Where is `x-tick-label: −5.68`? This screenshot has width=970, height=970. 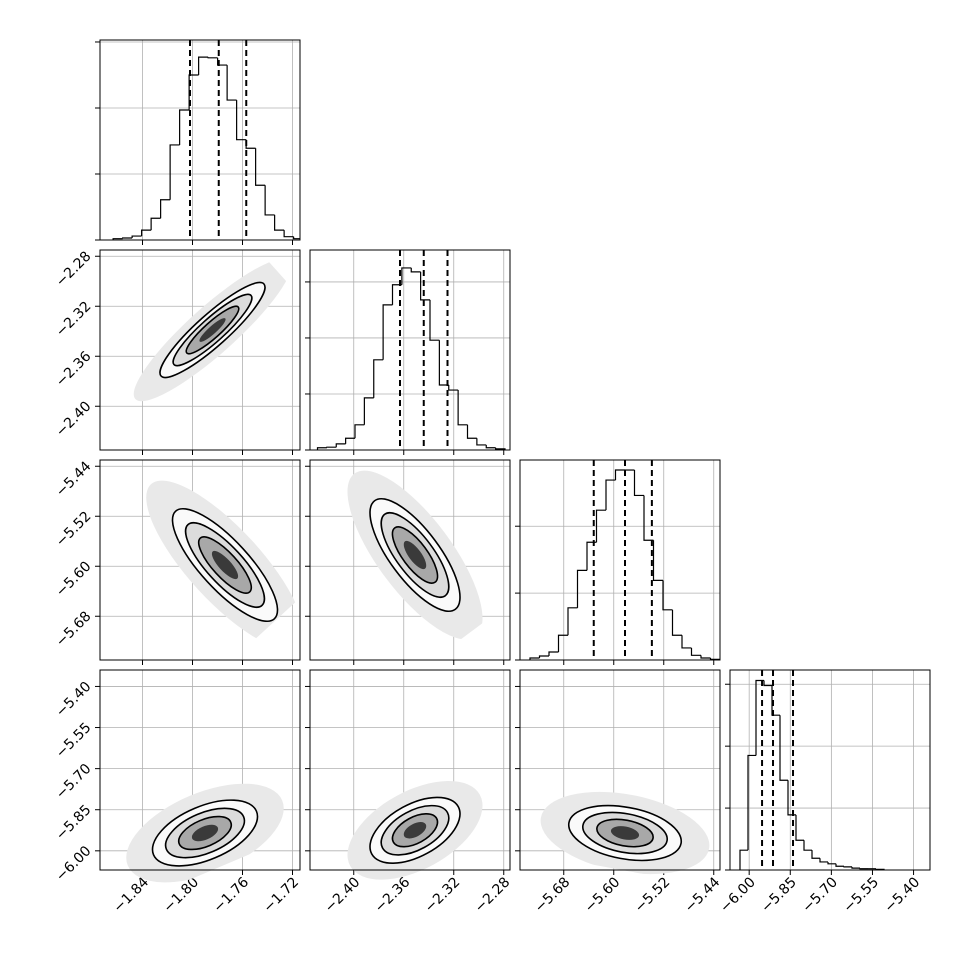 x-tick-label: −5.68 is located at coordinates (553, 895).